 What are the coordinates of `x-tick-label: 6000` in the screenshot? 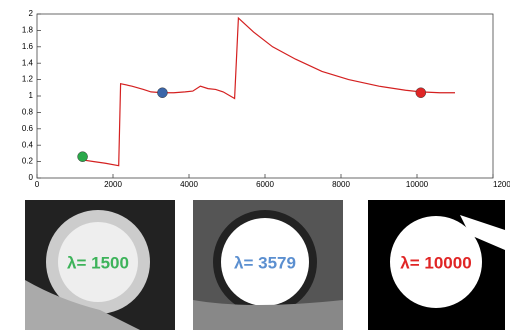 It's located at (265, 184).